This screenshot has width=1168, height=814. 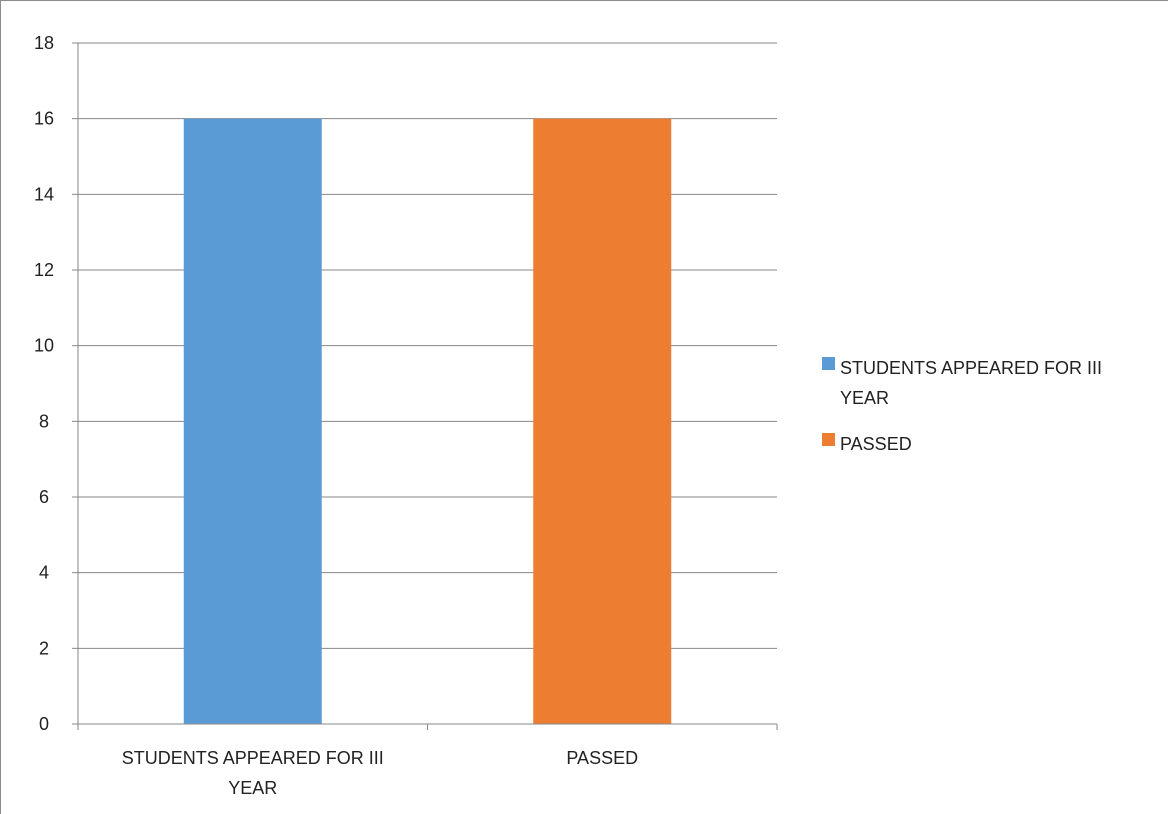 What do you see at coordinates (876, 444) in the screenshot?
I see `legend-label: PASSED` at bounding box center [876, 444].